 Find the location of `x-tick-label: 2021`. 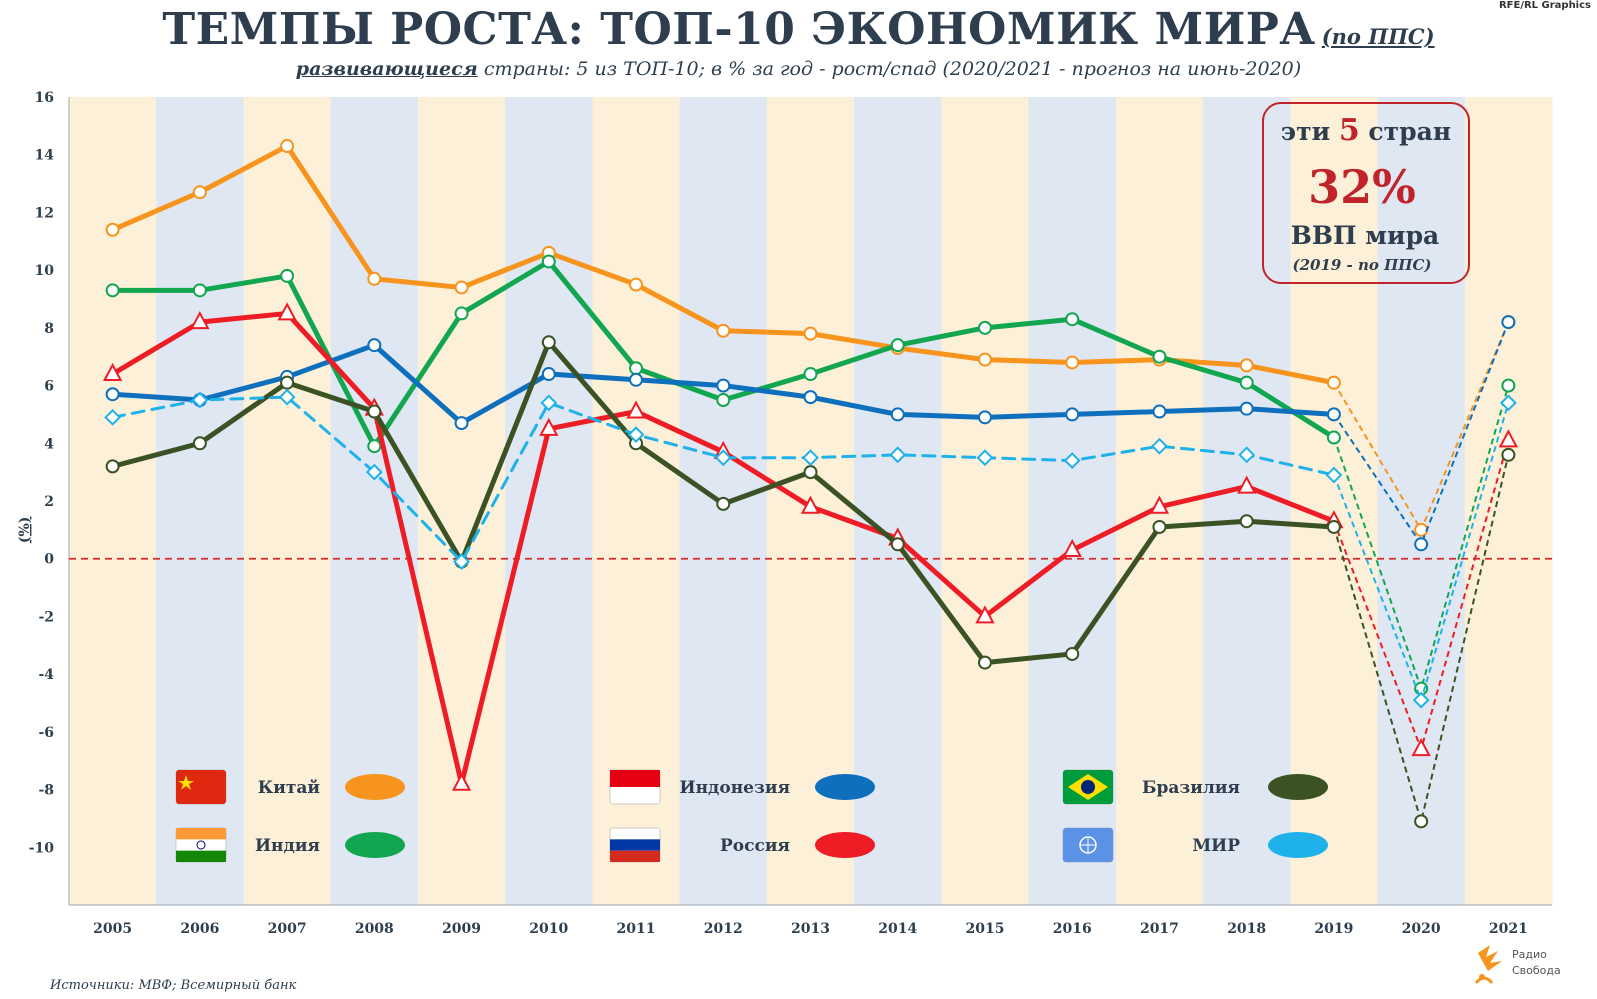

x-tick-label: 2021 is located at coordinates (1508, 929).